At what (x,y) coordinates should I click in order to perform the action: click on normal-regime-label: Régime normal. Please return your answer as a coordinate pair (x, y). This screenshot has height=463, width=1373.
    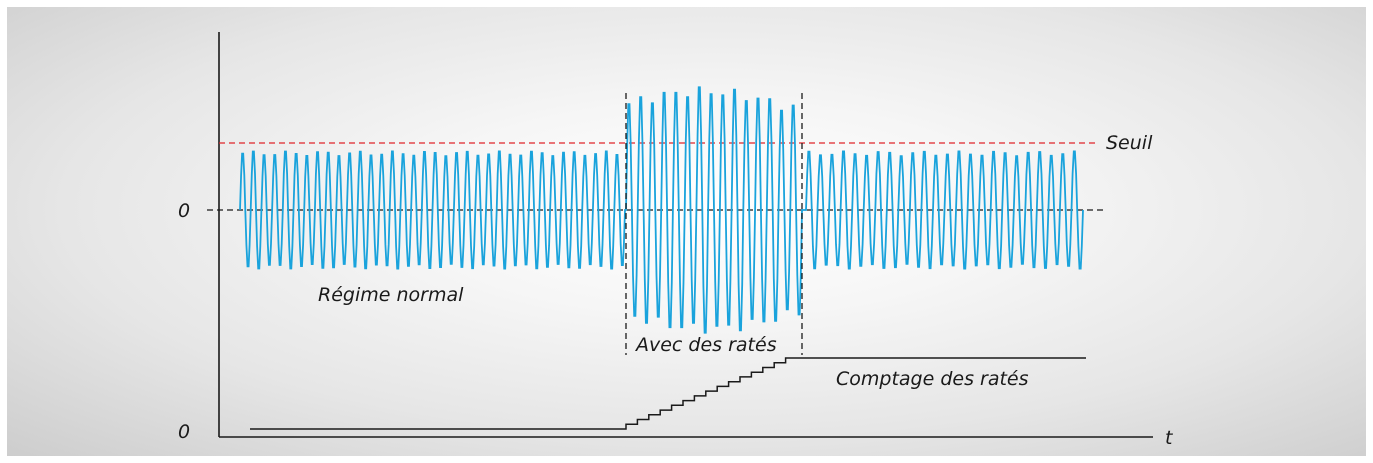
    Looking at the image, I should click on (391, 295).